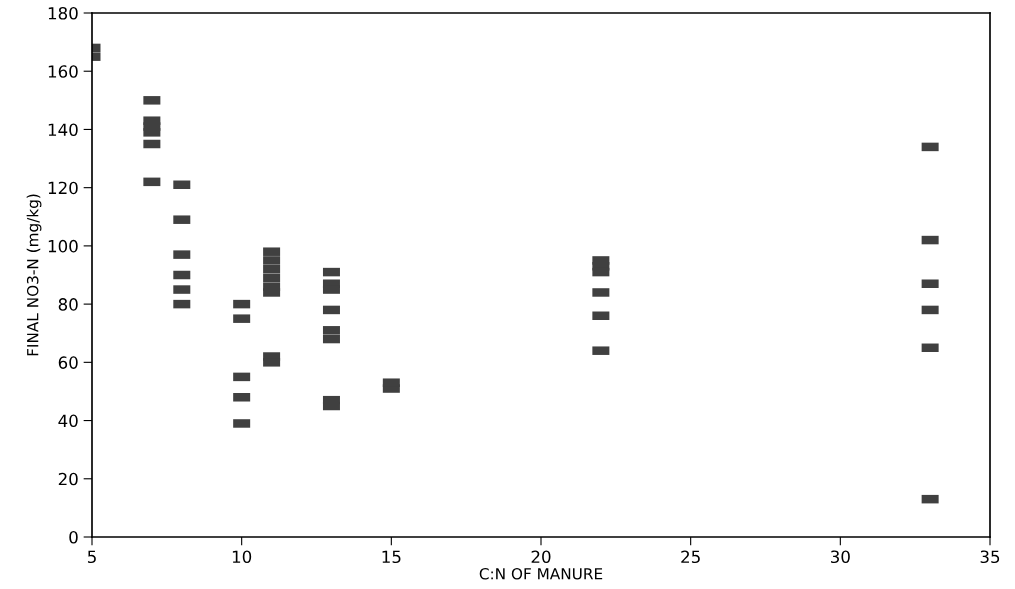 The image size is (1015, 589). What do you see at coordinates (840, 557) in the screenshot?
I see `x-tick-label: 30` at bounding box center [840, 557].